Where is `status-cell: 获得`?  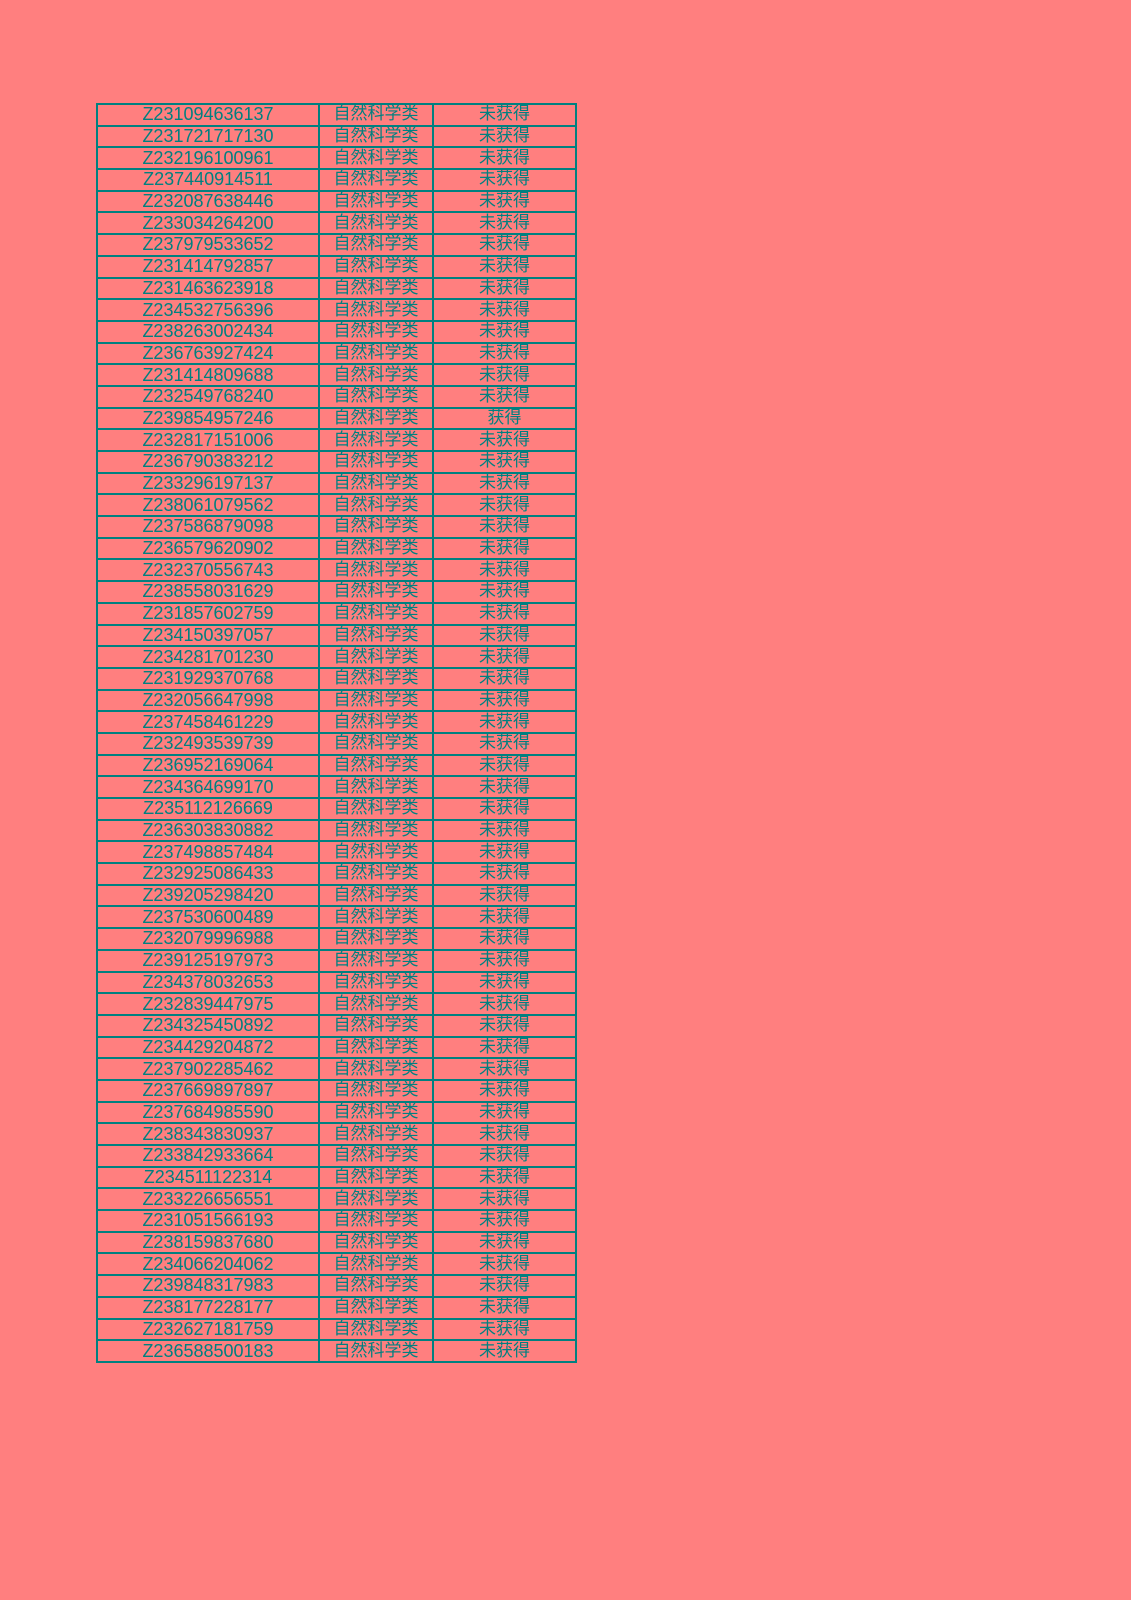 status-cell: 获得 is located at coordinates (504, 418).